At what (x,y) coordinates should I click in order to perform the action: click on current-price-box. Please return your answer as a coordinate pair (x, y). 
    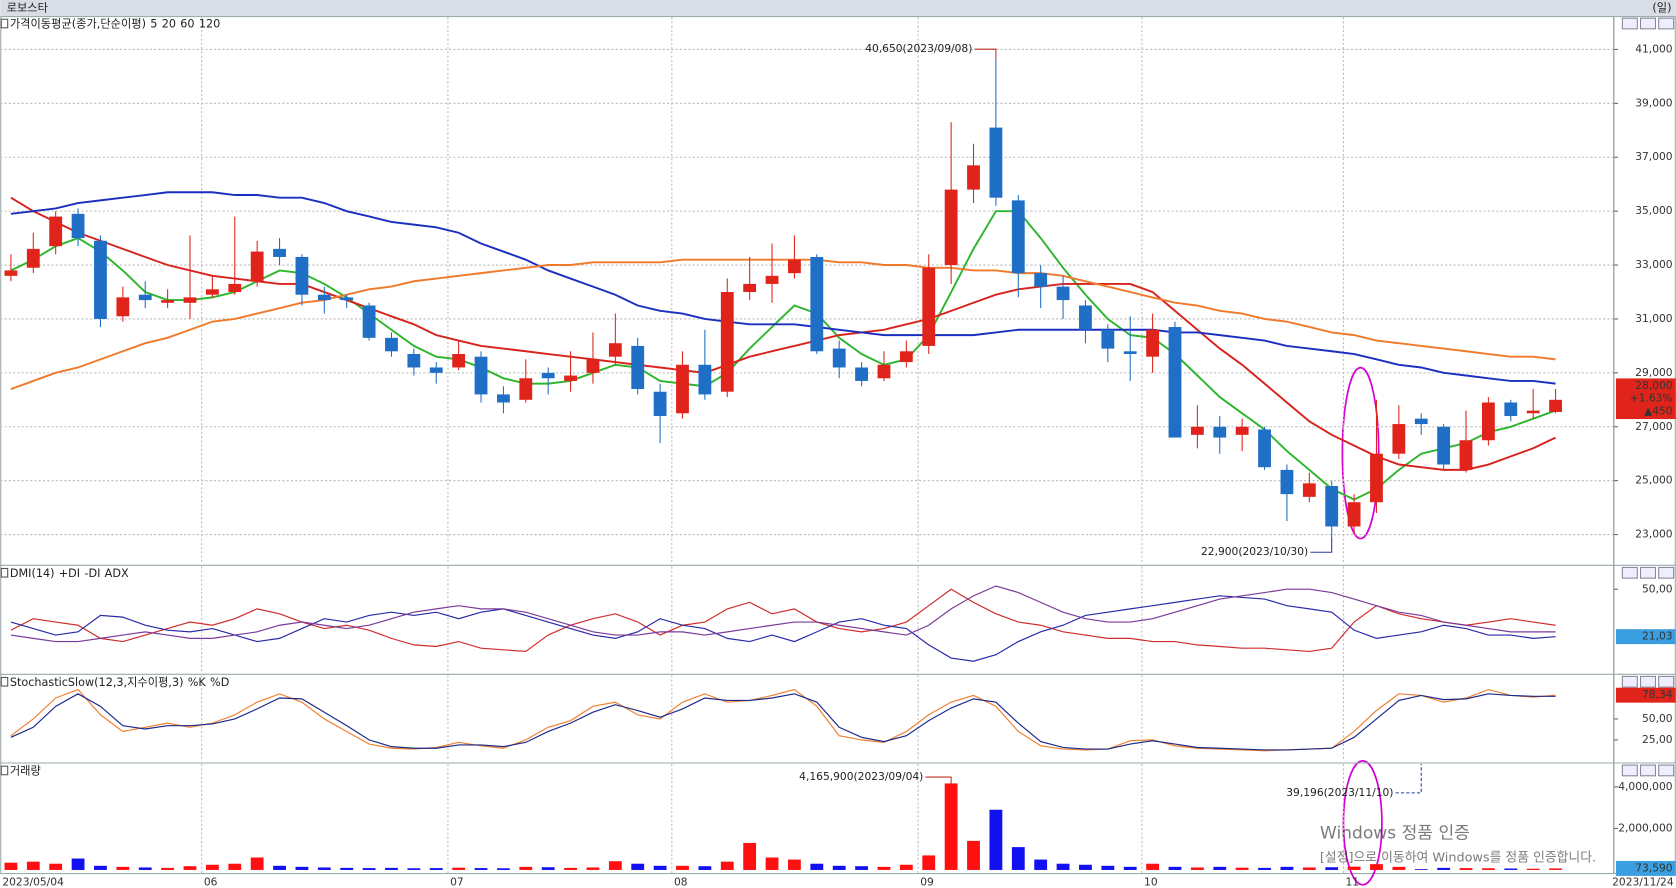
    Looking at the image, I should click on (1645, 399).